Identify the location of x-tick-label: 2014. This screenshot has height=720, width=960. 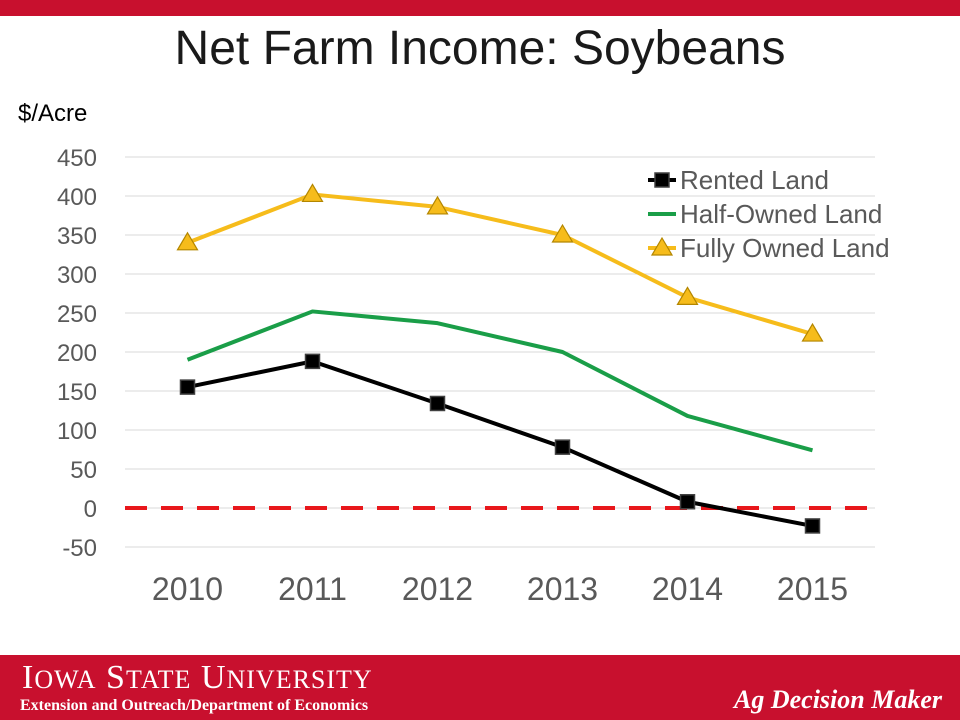
(687, 589).